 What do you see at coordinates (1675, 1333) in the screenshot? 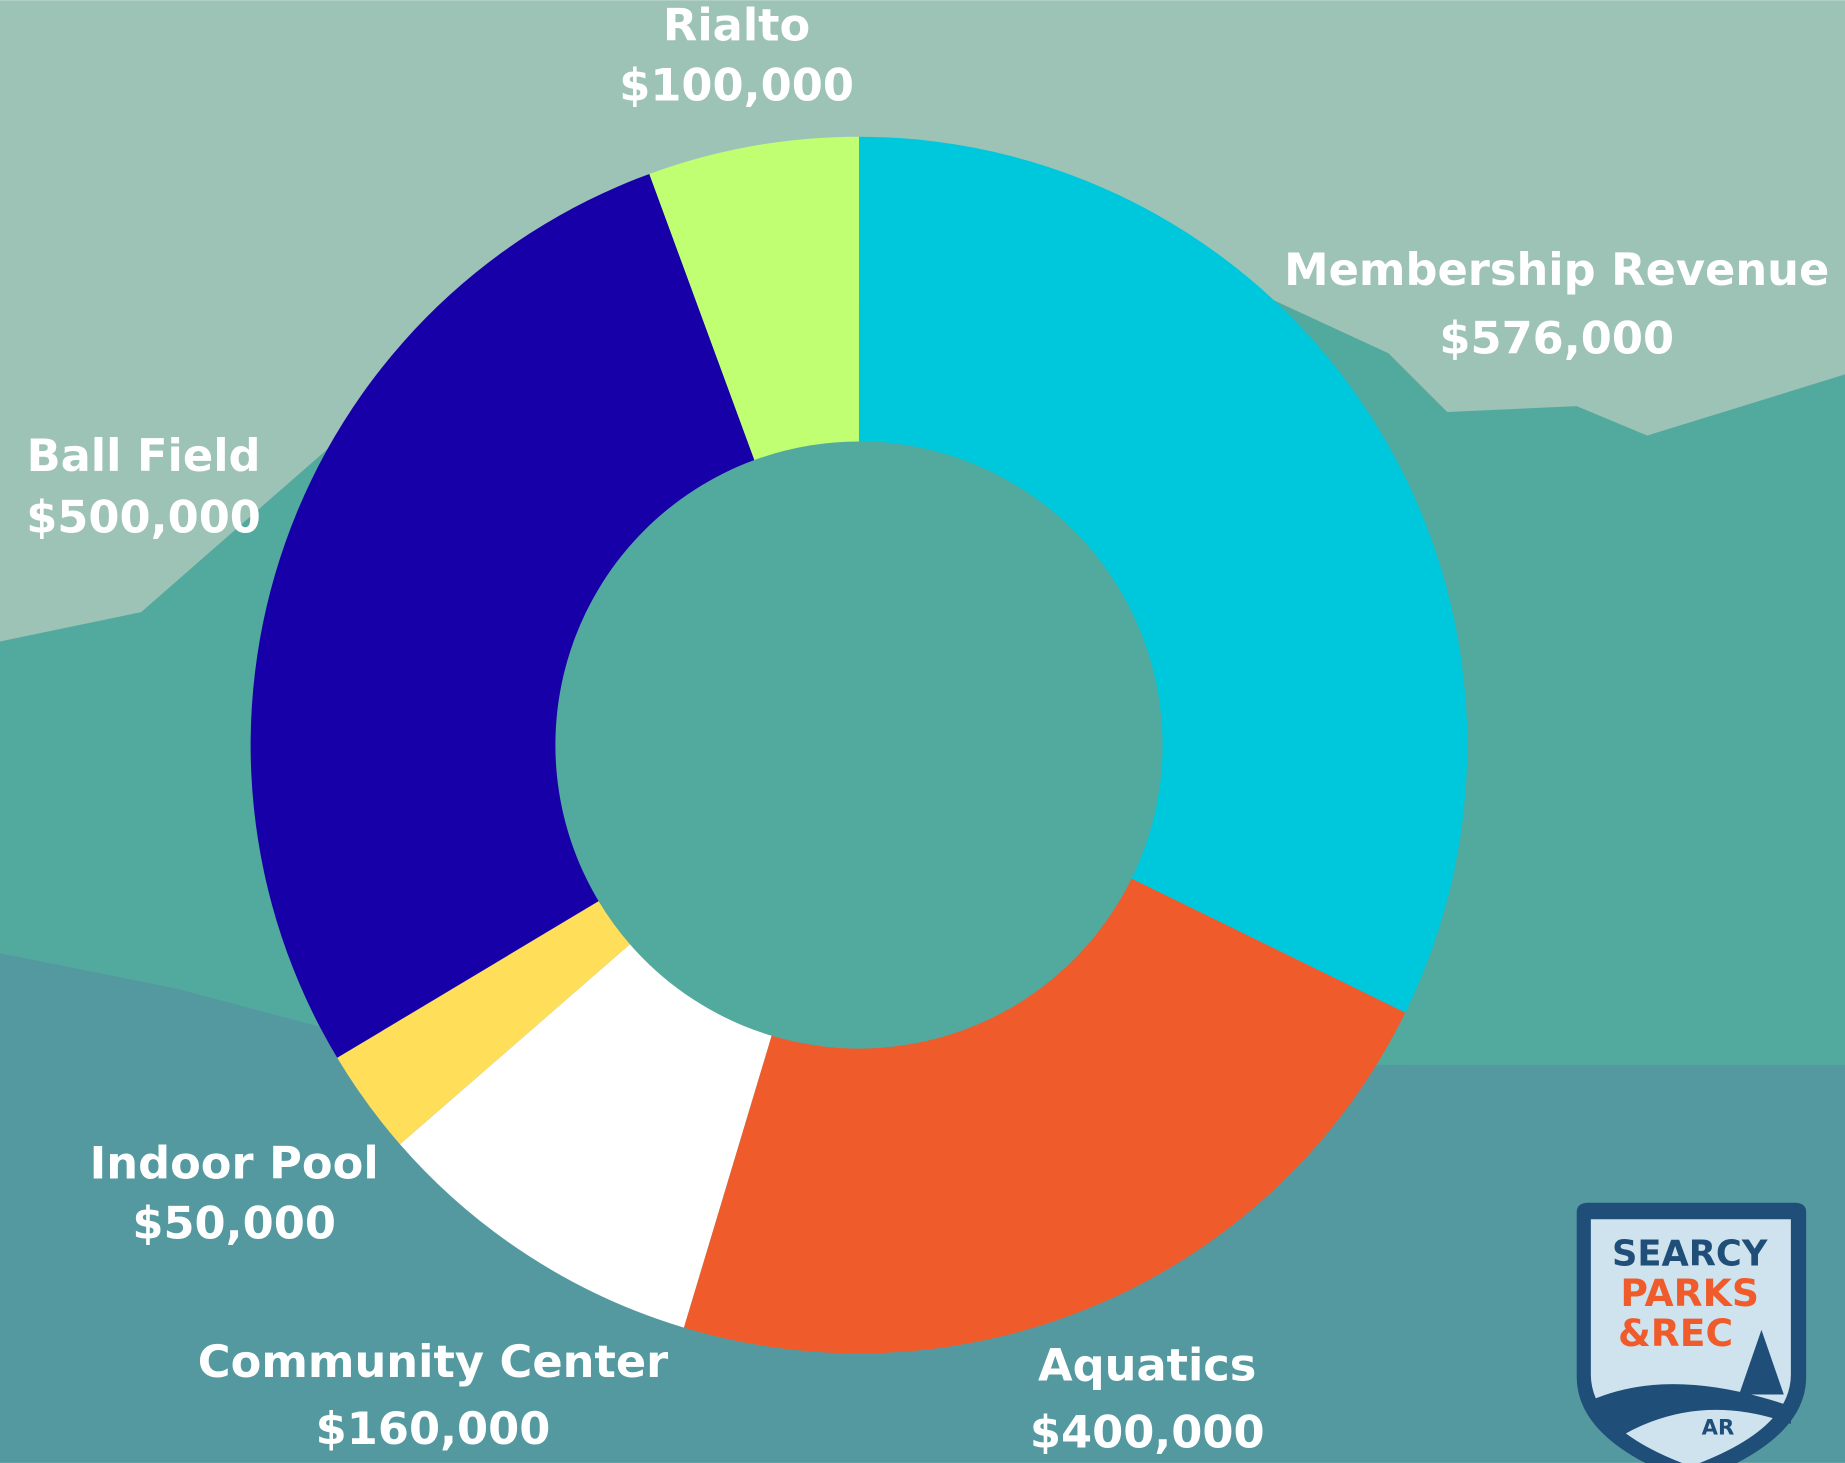
I see `logo-text: &REC` at bounding box center [1675, 1333].